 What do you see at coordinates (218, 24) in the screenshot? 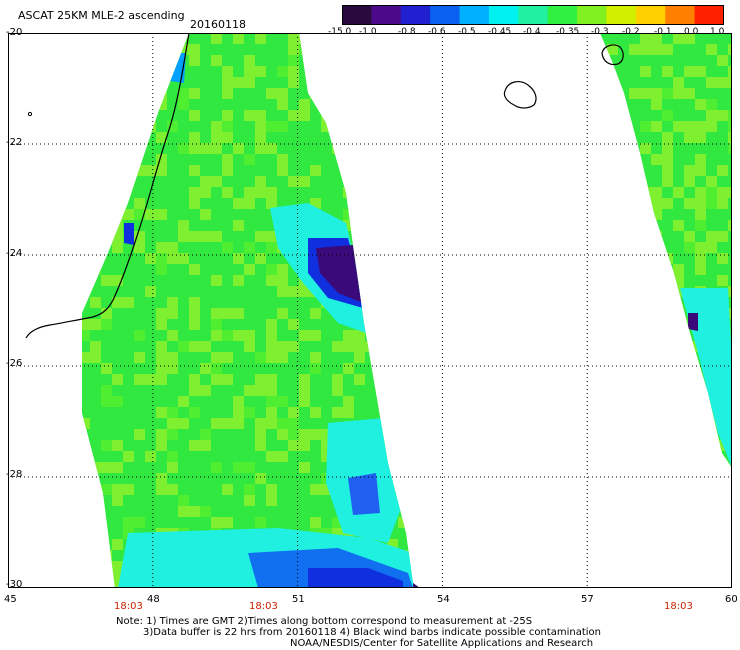
I see `product-date: 20160118` at bounding box center [218, 24].